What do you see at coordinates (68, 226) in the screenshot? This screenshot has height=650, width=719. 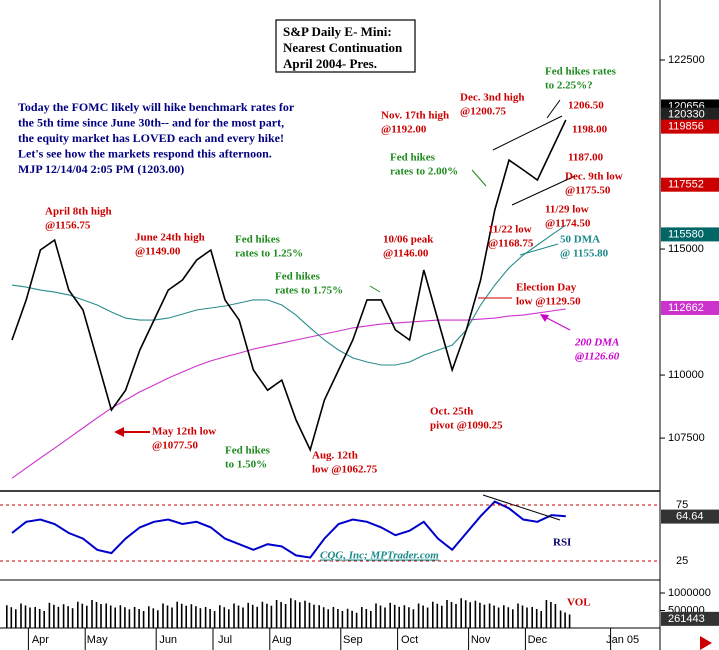 I see `annotation: @1156.75` at bounding box center [68, 226].